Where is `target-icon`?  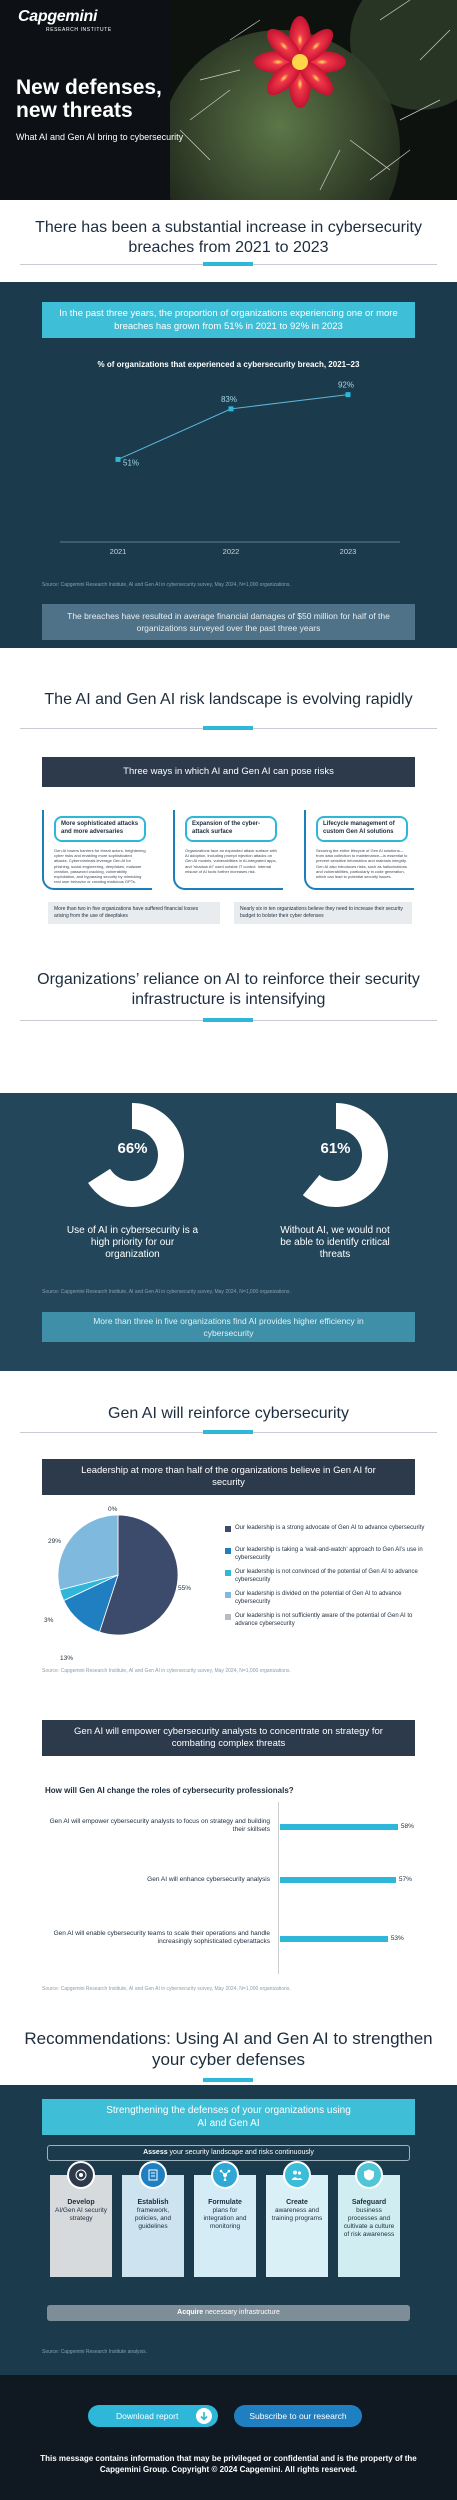 target-icon is located at coordinates (81, 2175).